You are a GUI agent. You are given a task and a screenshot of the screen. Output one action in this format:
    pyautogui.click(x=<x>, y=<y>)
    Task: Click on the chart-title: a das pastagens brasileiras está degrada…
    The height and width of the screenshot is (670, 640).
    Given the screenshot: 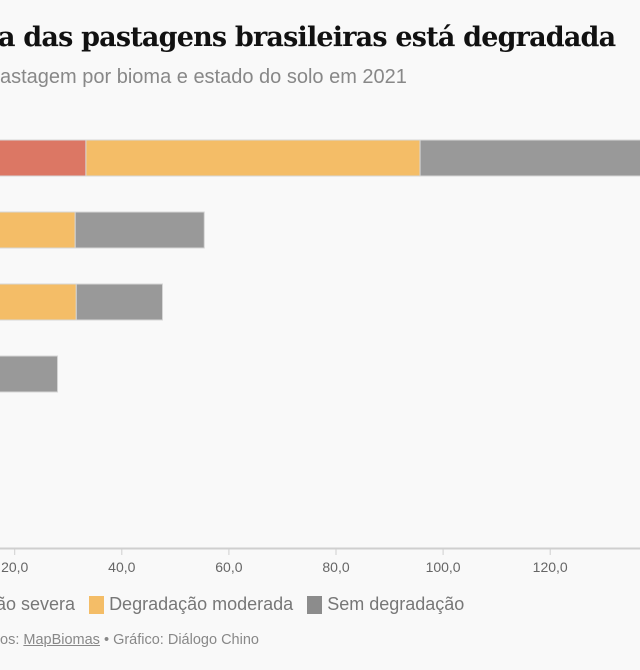 What is the action you would take?
    pyautogui.click(x=308, y=37)
    